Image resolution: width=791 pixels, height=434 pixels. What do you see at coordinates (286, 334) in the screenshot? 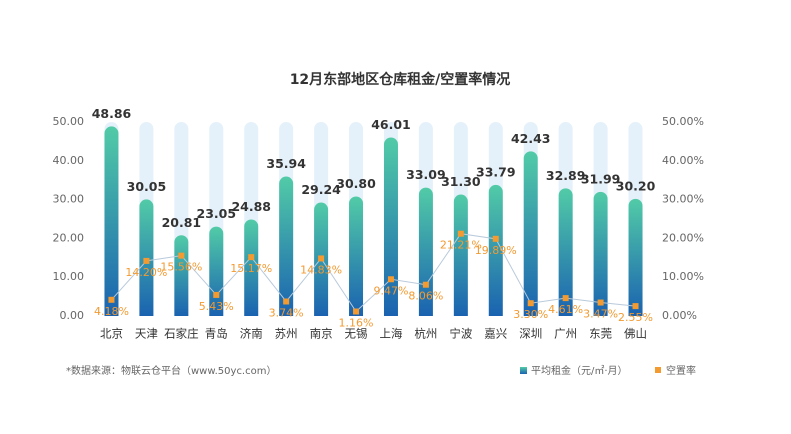
I see `x-tick-label: 苏州` at bounding box center [286, 334].